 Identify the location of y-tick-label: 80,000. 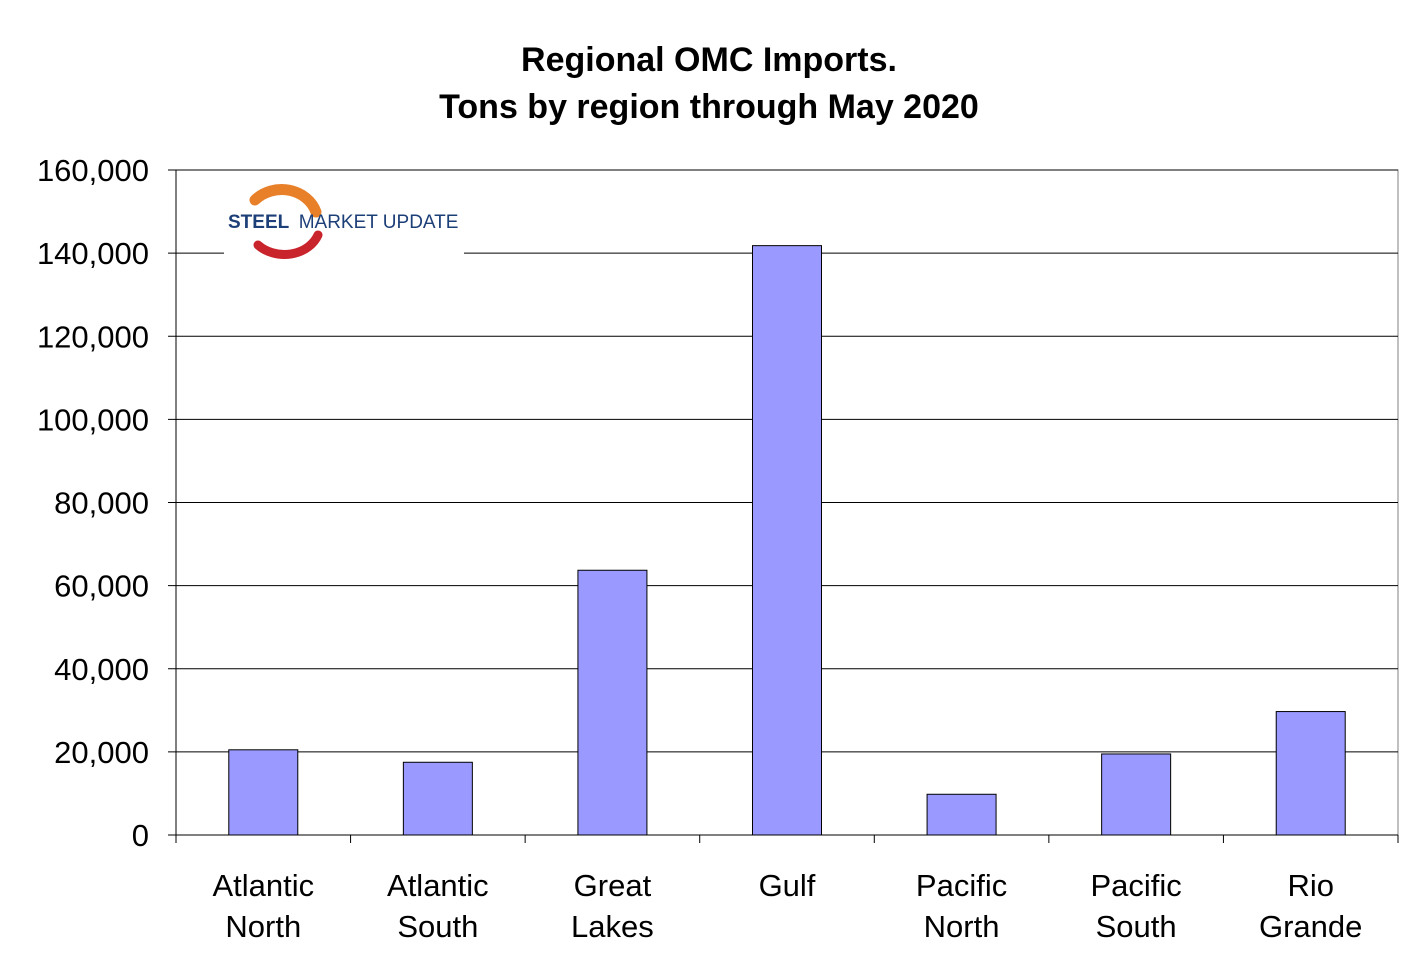
(101, 503).